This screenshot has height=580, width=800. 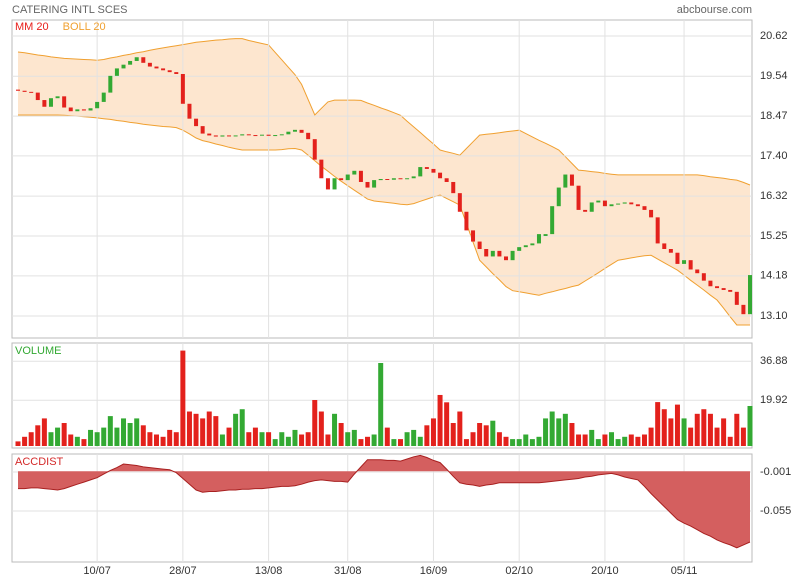 I want to click on y-tick-label: 16.32, so click(x=774, y=196).